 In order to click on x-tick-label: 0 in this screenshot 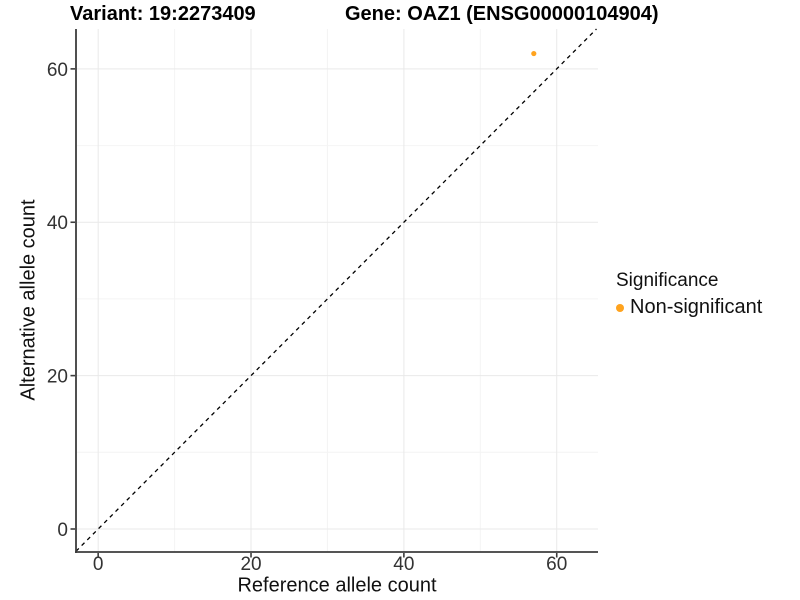, I will do `click(98, 564)`.